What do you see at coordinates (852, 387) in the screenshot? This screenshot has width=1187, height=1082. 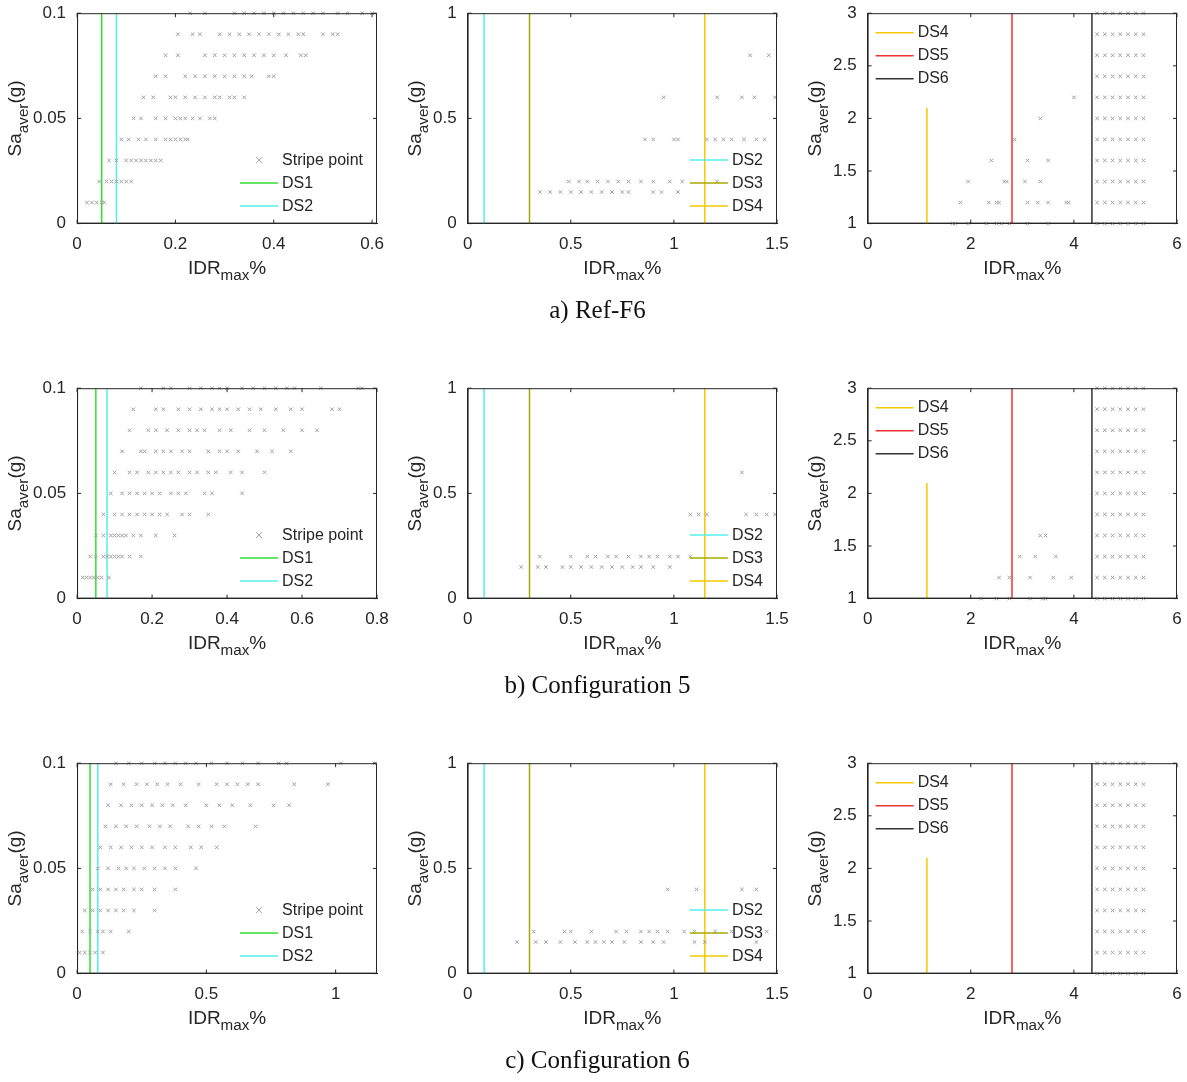 I see `y-tick-label: 3` at bounding box center [852, 387].